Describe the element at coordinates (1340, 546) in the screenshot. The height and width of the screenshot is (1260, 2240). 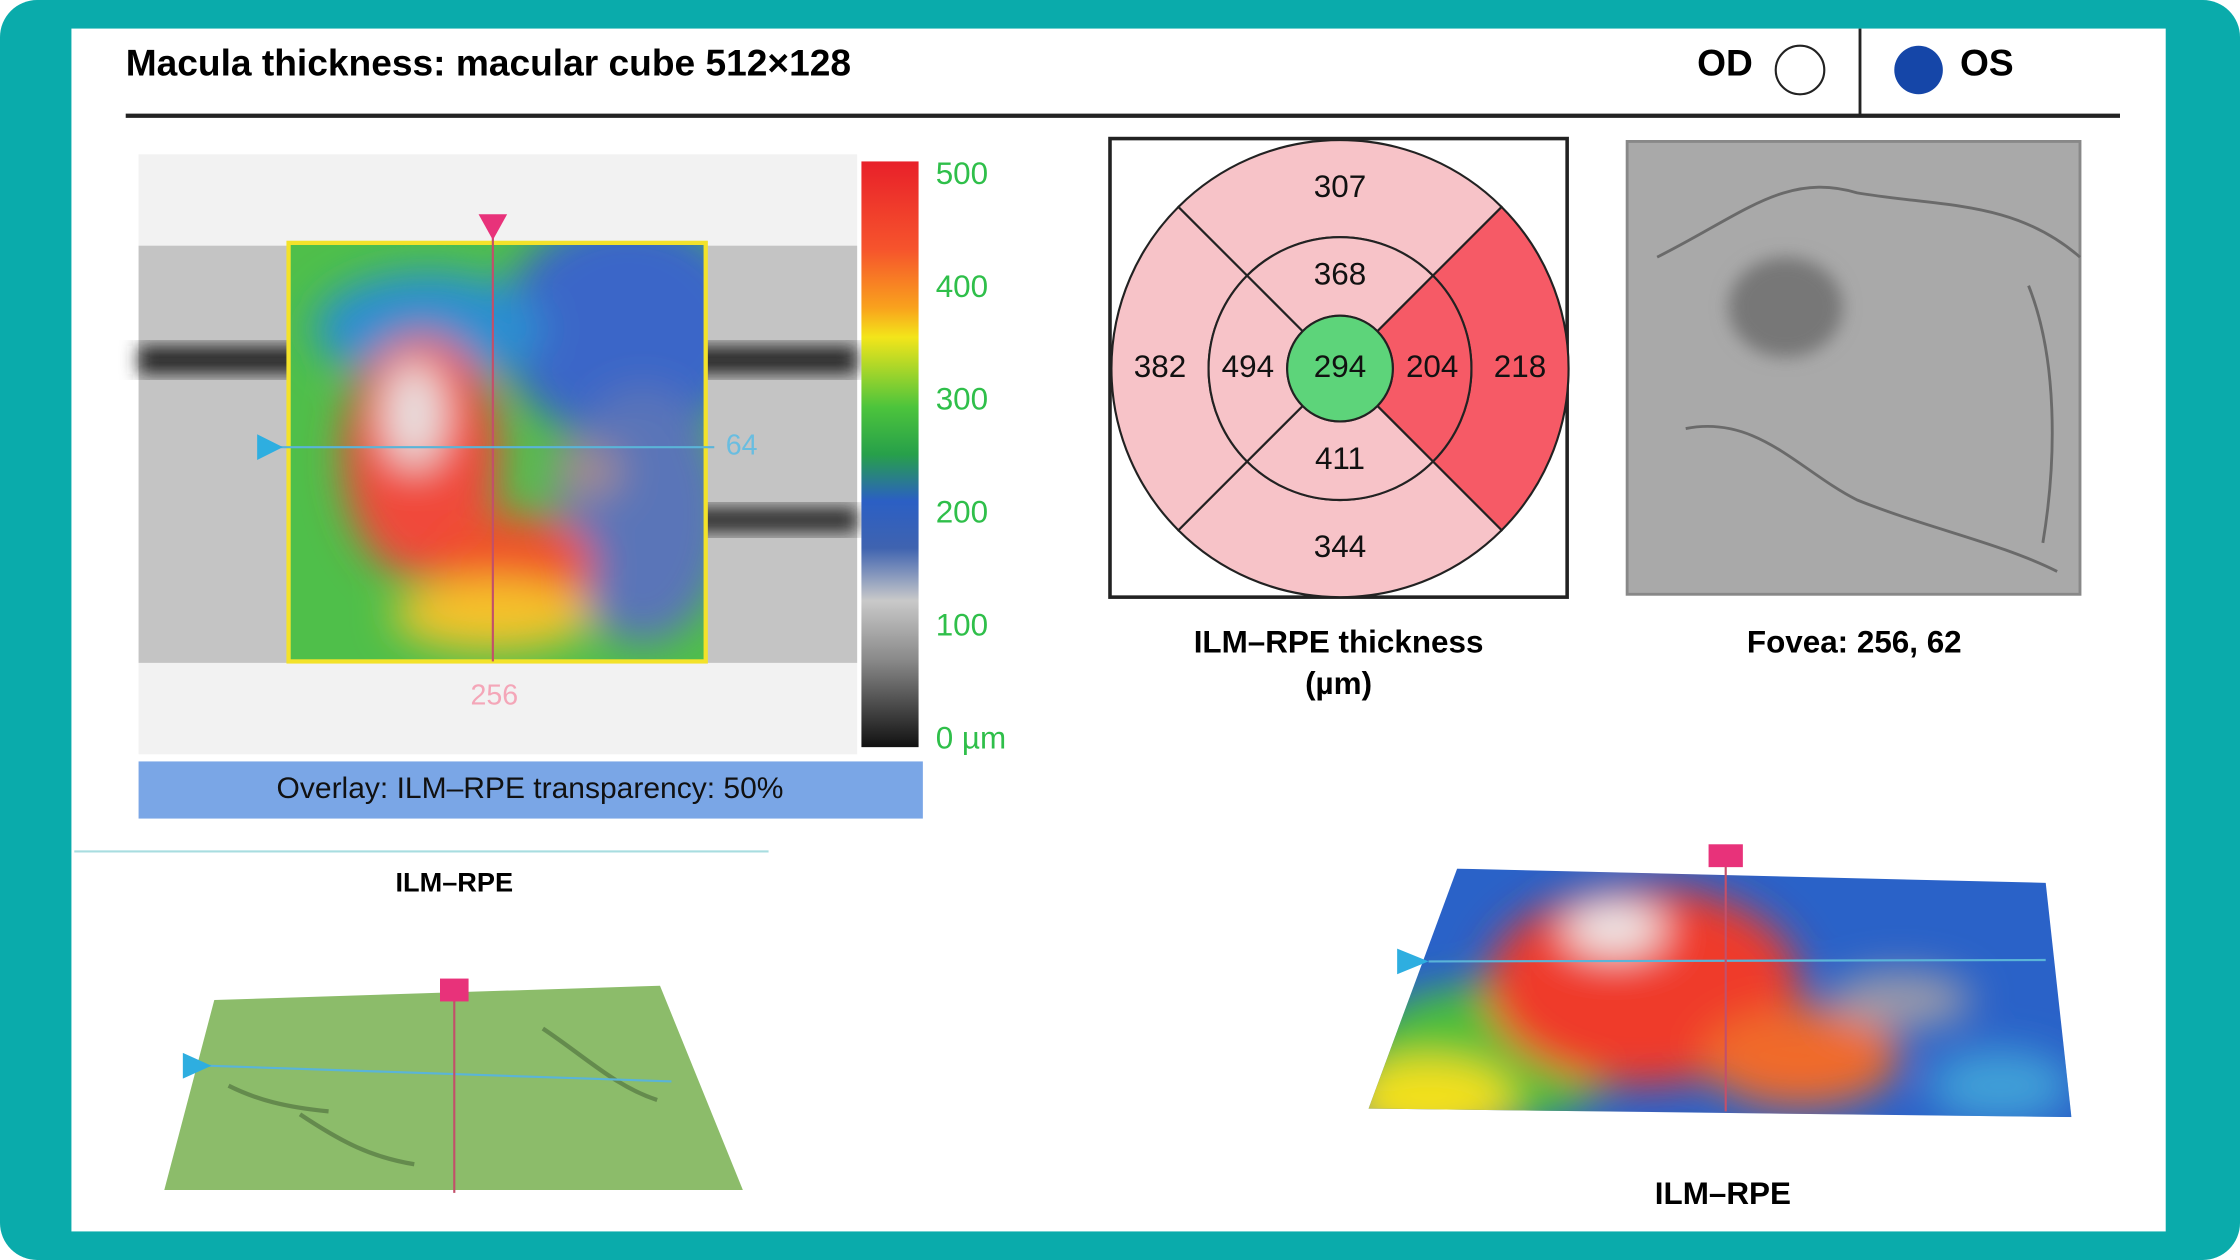
I see `outer-sector-value: 344` at that location.